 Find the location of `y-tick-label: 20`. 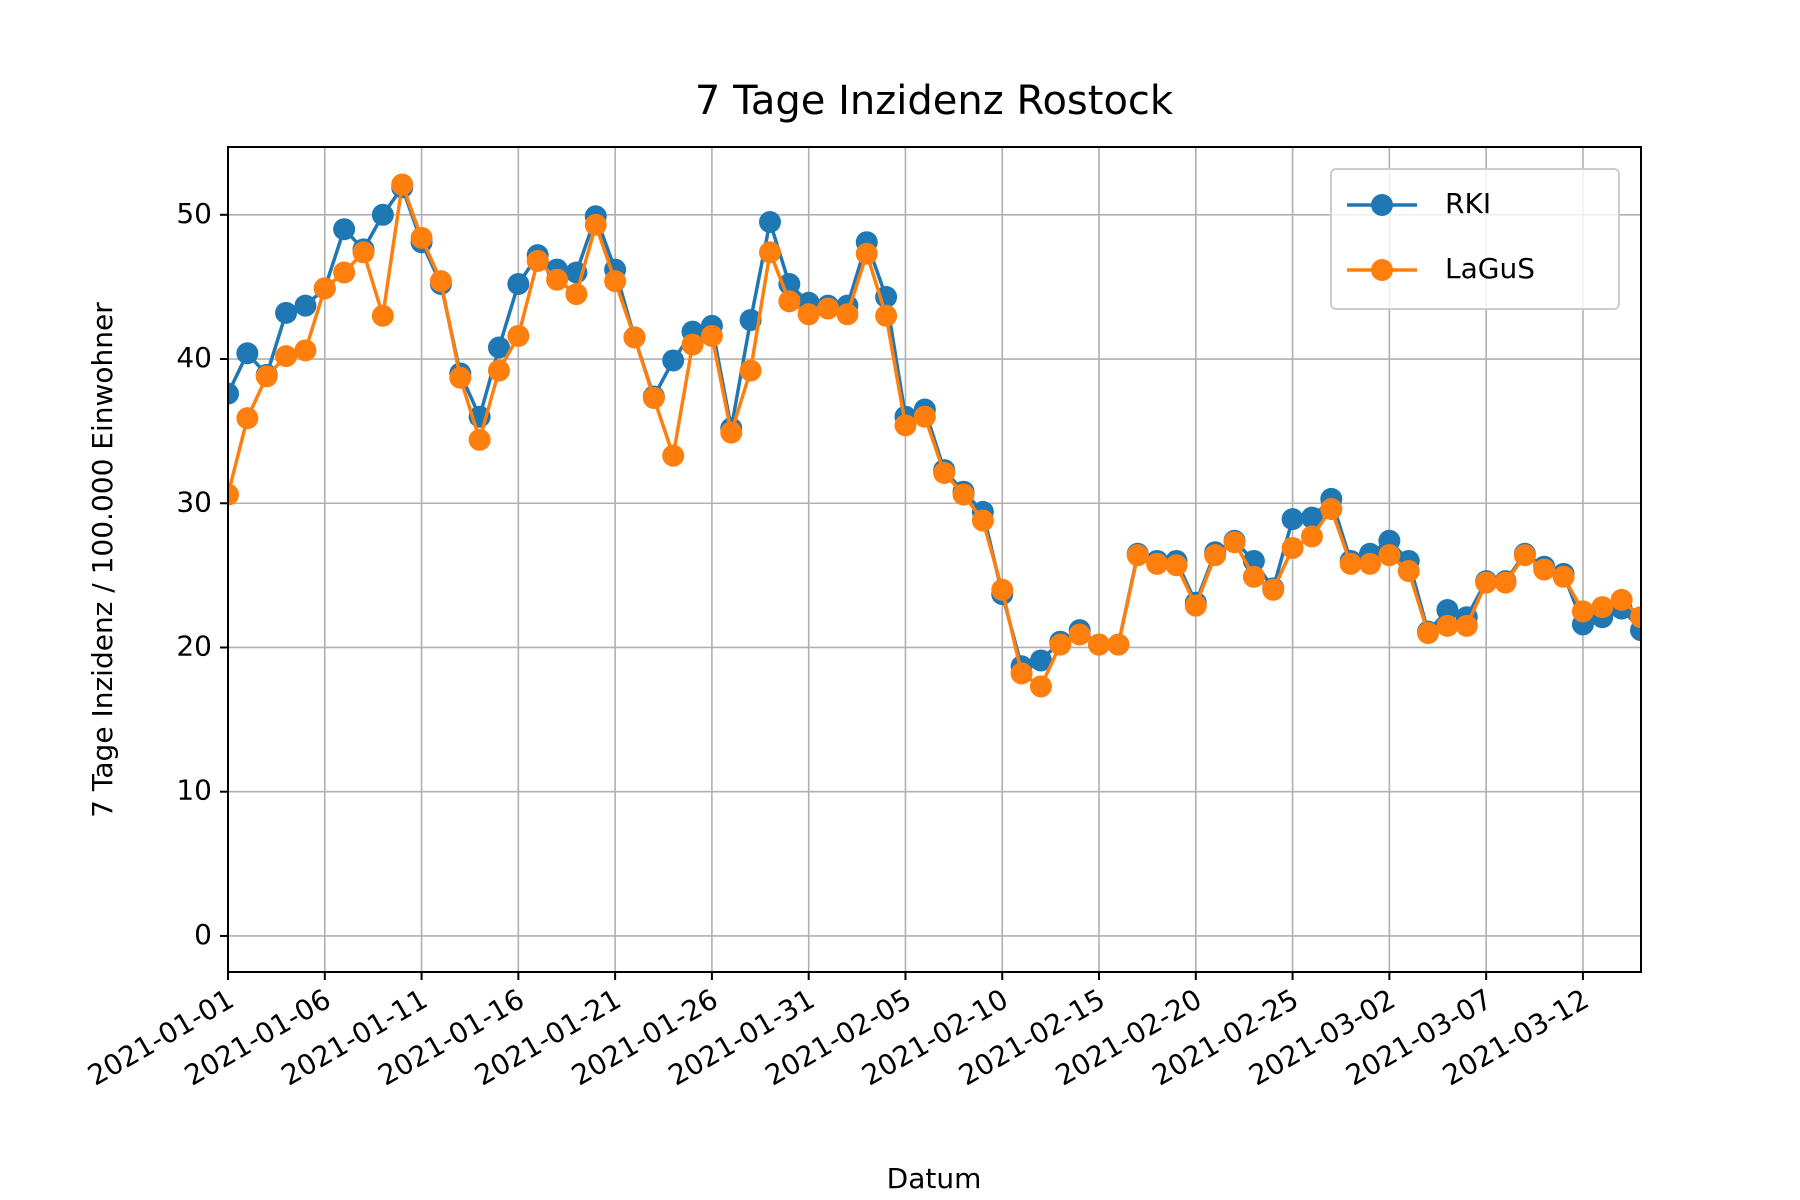

y-tick-label: 20 is located at coordinates (194, 645).